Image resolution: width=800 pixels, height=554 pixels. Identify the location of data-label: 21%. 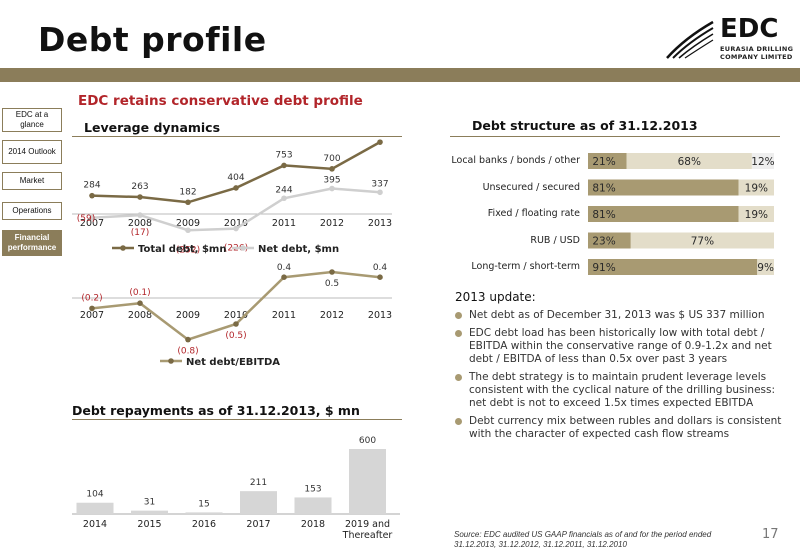
(603, 162).